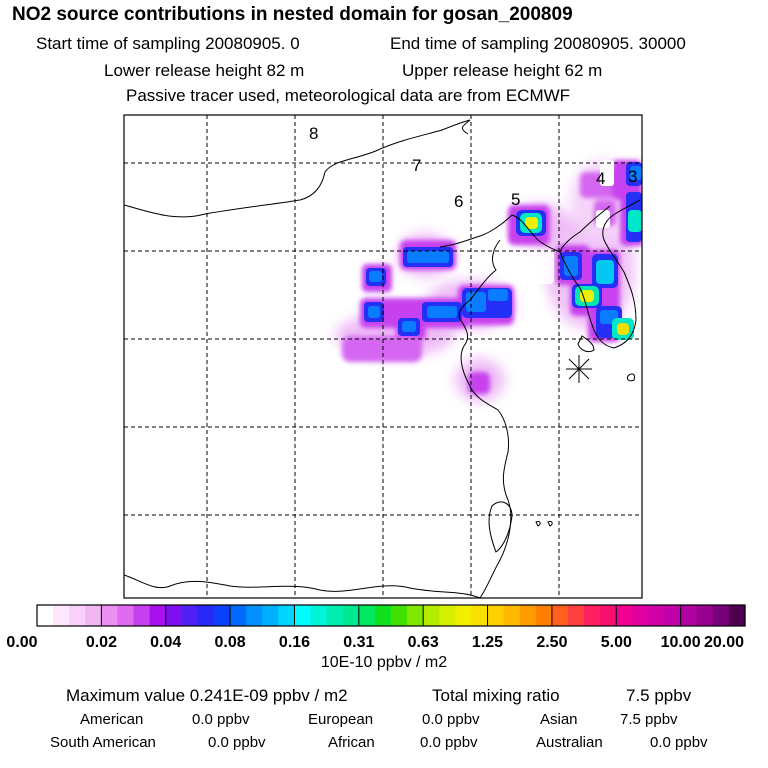 The height and width of the screenshot is (768, 768). I want to click on colorbar-tick-label: 2.50, so click(551, 642).